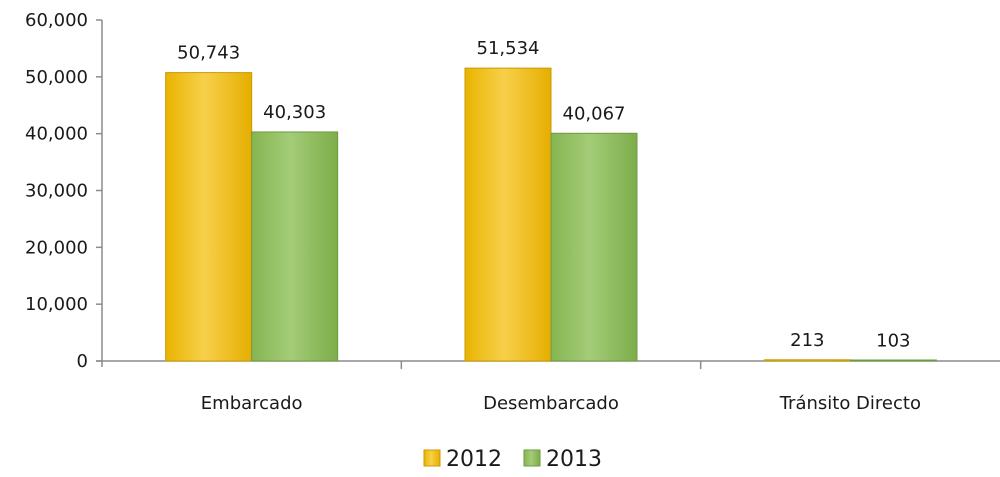  What do you see at coordinates (474, 459) in the screenshot?
I see `legend-label: 2012` at bounding box center [474, 459].